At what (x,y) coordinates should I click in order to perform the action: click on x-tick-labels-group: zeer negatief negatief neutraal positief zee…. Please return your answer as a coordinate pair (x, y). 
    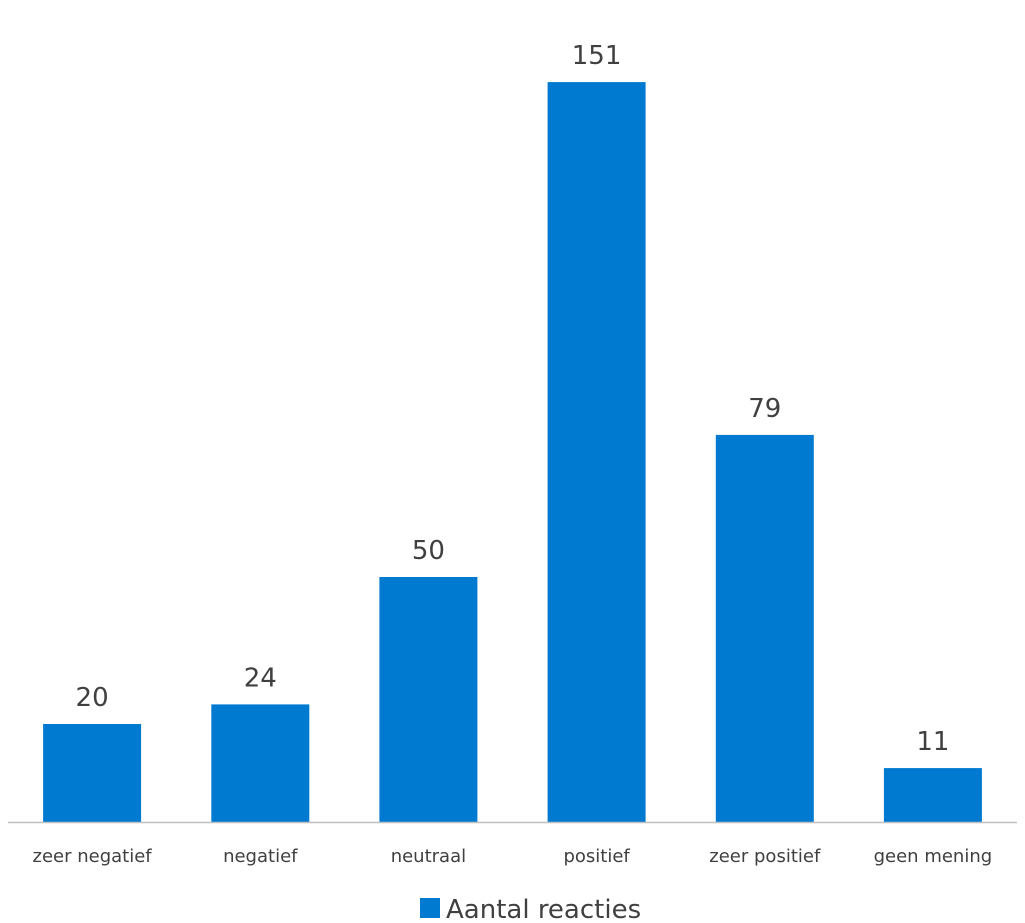
    Looking at the image, I should click on (513, 856).